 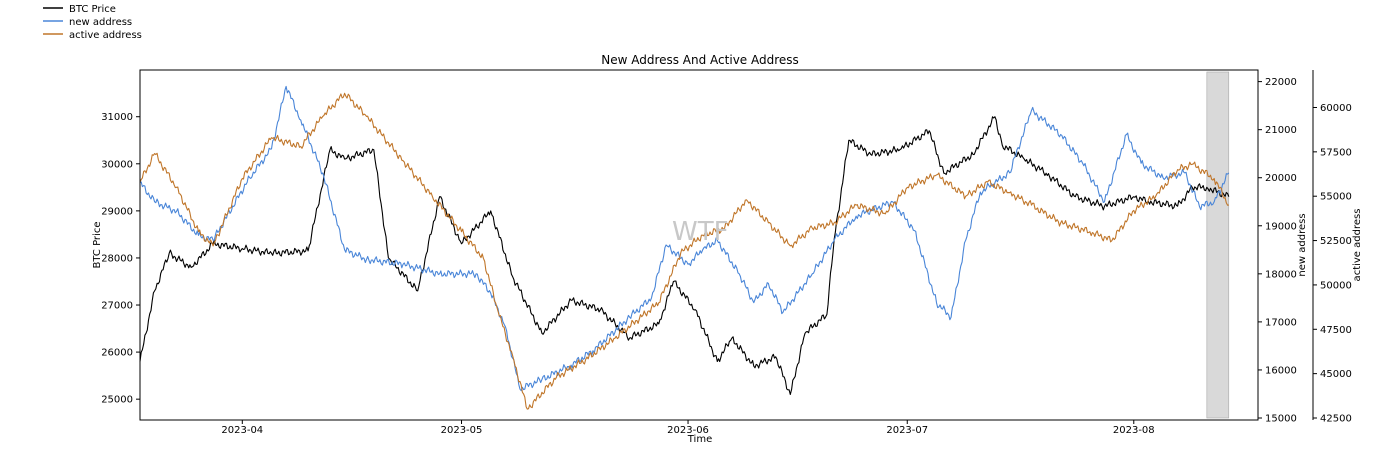 I want to click on right1-axis-tick-label: 18000, so click(x=1281, y=274).